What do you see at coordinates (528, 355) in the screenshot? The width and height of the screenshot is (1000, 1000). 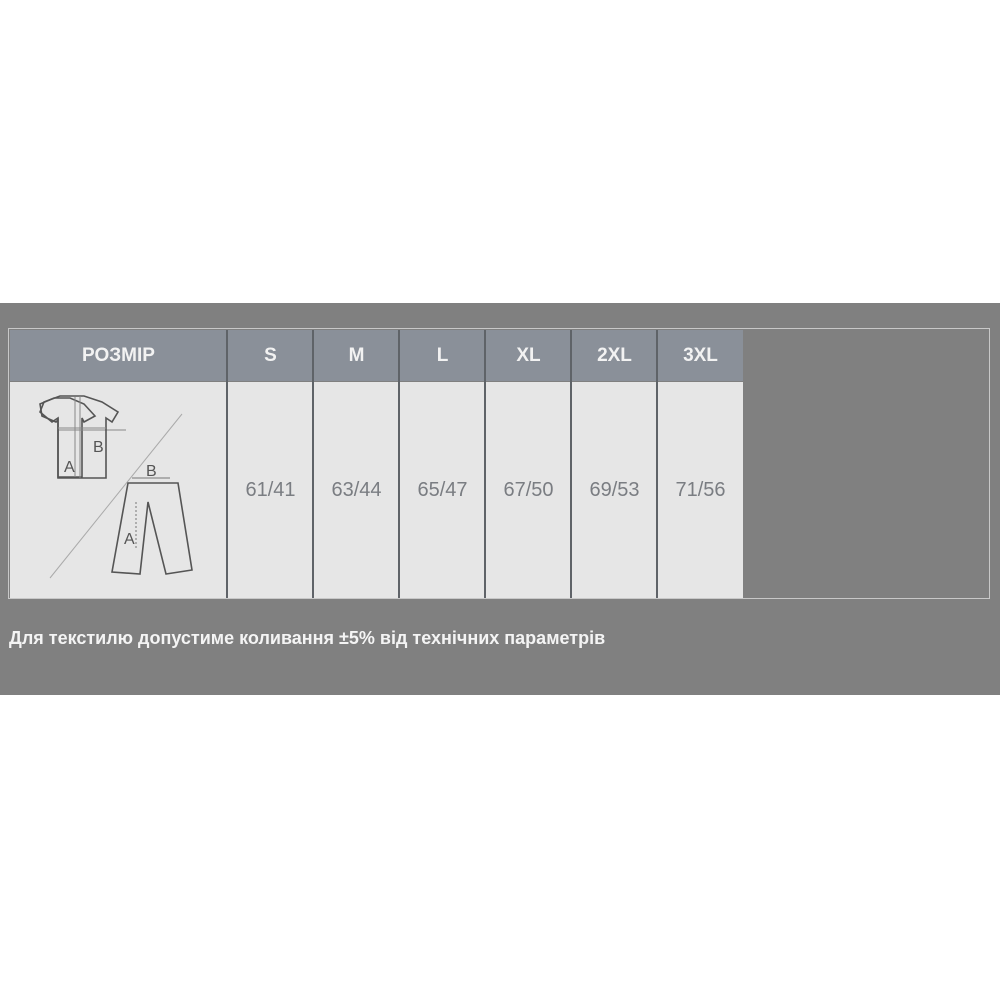 I see `header-size-xl: XL` at bounding box center [528, 355].